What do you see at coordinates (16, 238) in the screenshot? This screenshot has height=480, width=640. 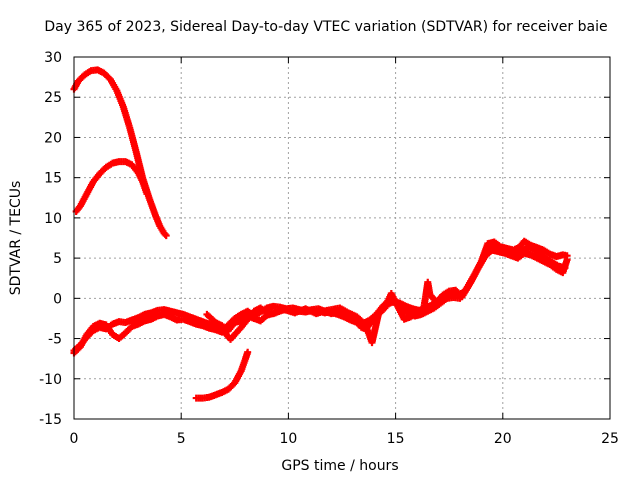 I see `y-axis-label: SDTVAR / TECUs` at bounding box center [16, 238].